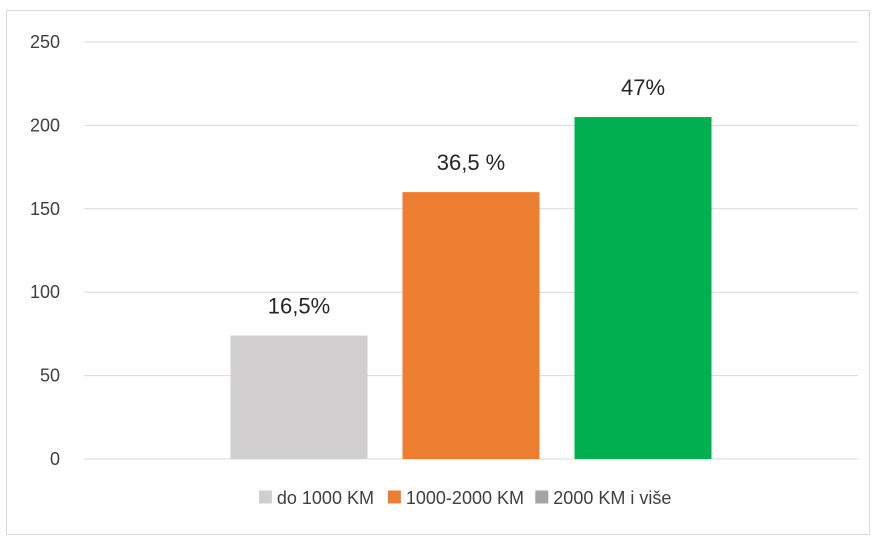  What do you see at coordinates (325, 498) in the screenshot?
I see `legend-label: do 1000 KM` at bounding box center [325, 498].